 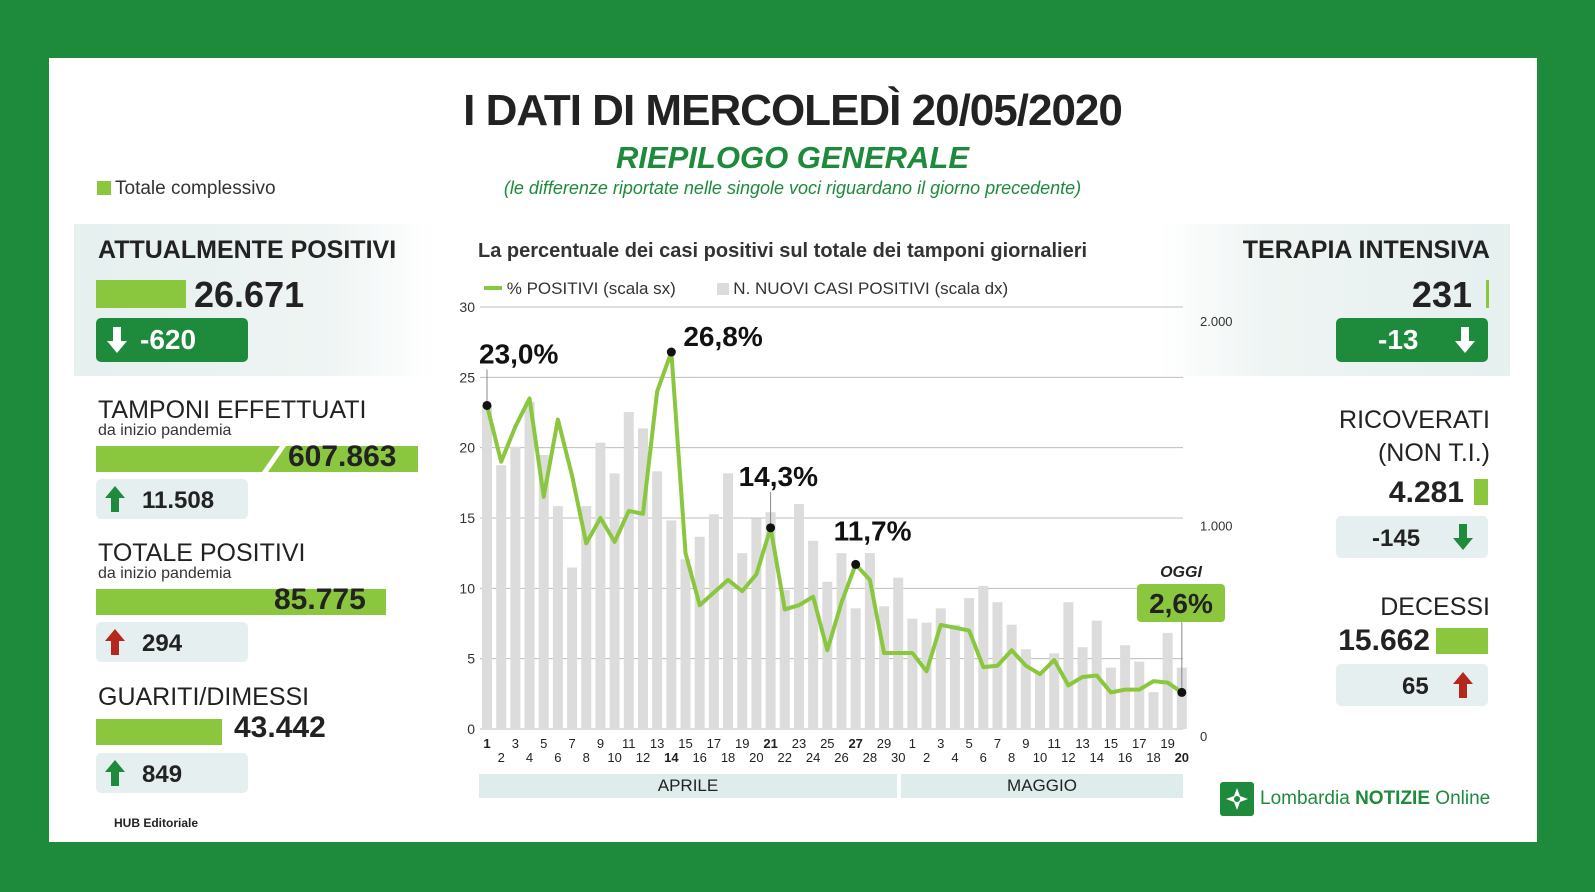 What do you see at coordinates (467, 518) in the screenshot?
I see `y-left-tick-label: 15` at bounding box center [467, 518].